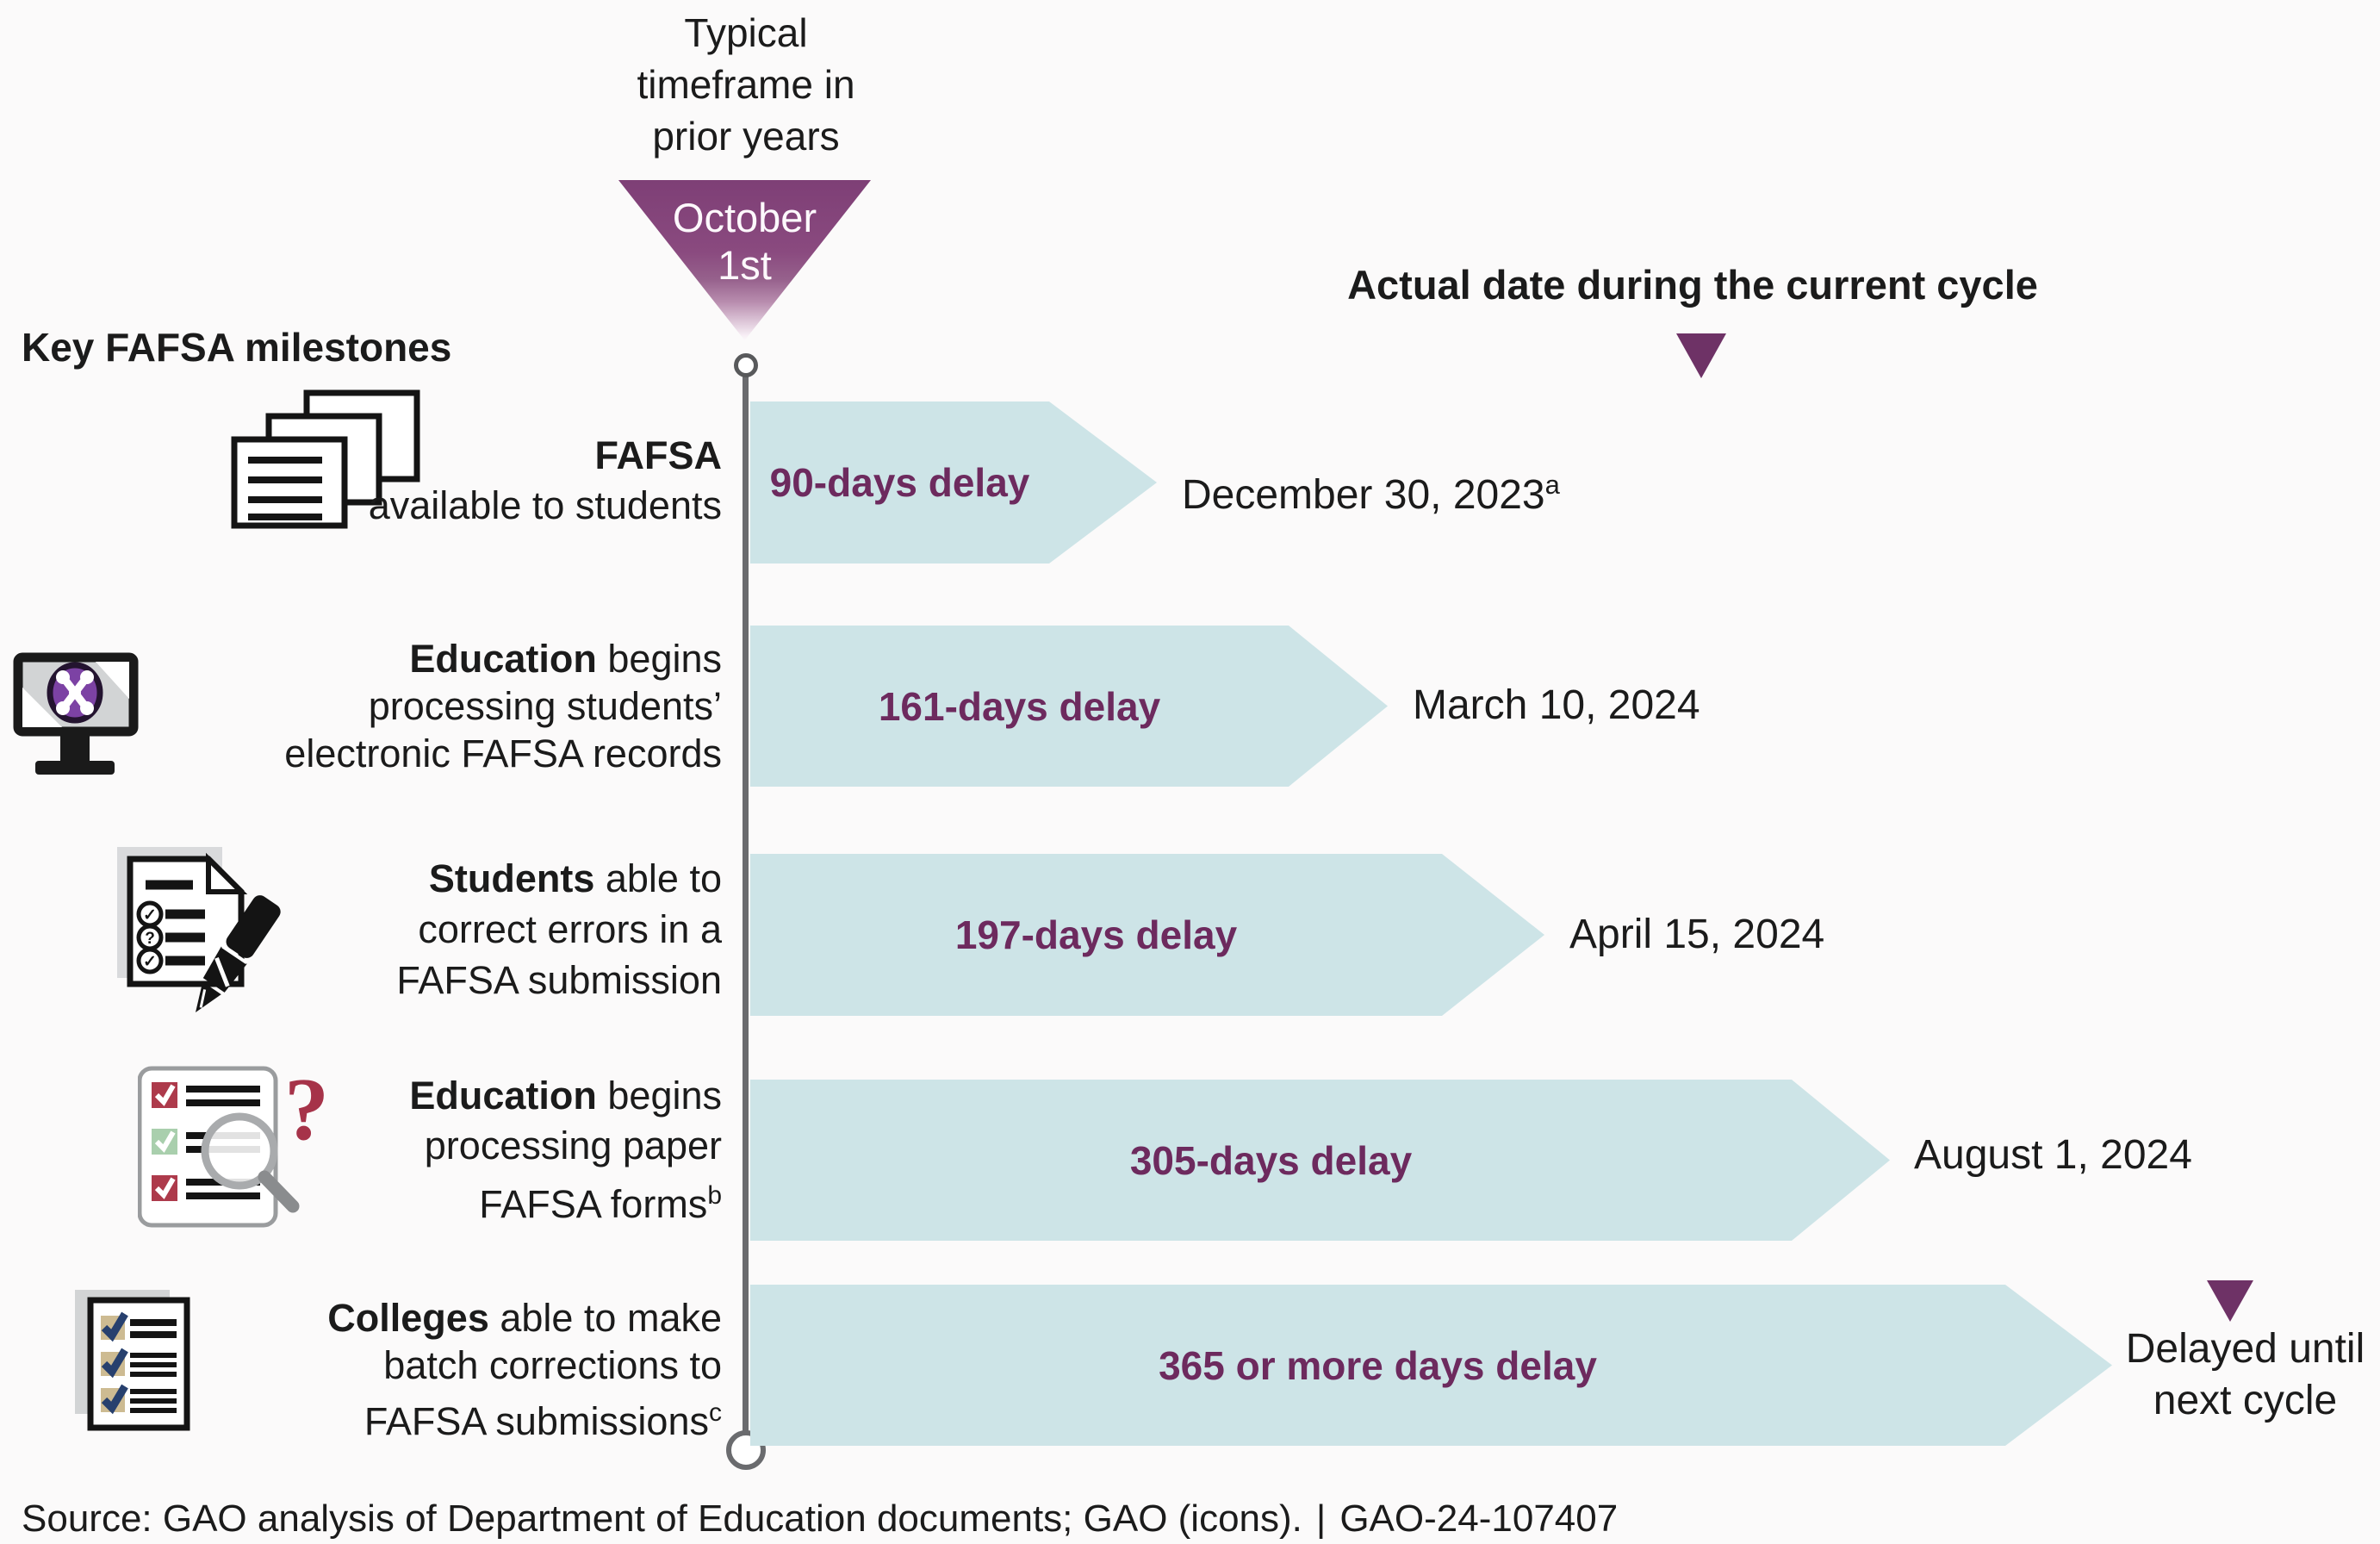  I want to click on documents-stack-icon, so click(326, 459).